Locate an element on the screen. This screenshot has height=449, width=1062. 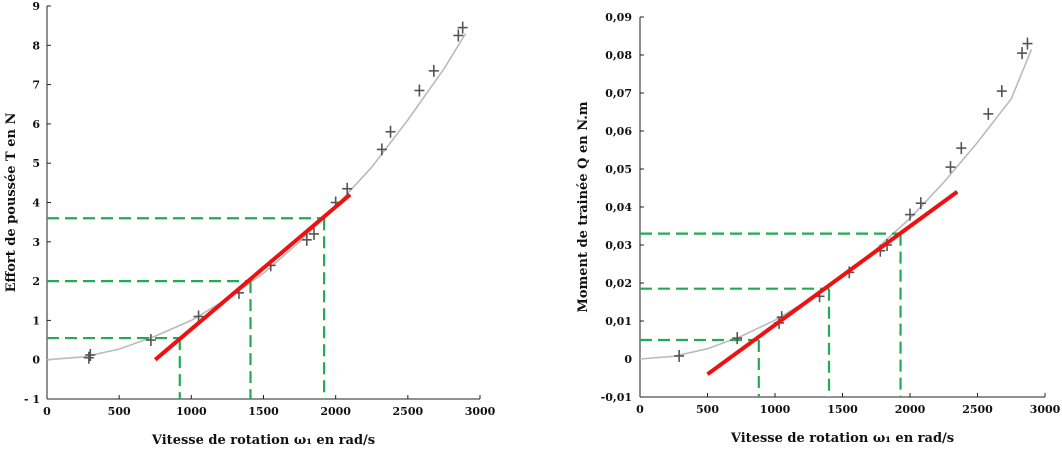
y-tick-label: 0,09 is located at coordinates (618, 17).